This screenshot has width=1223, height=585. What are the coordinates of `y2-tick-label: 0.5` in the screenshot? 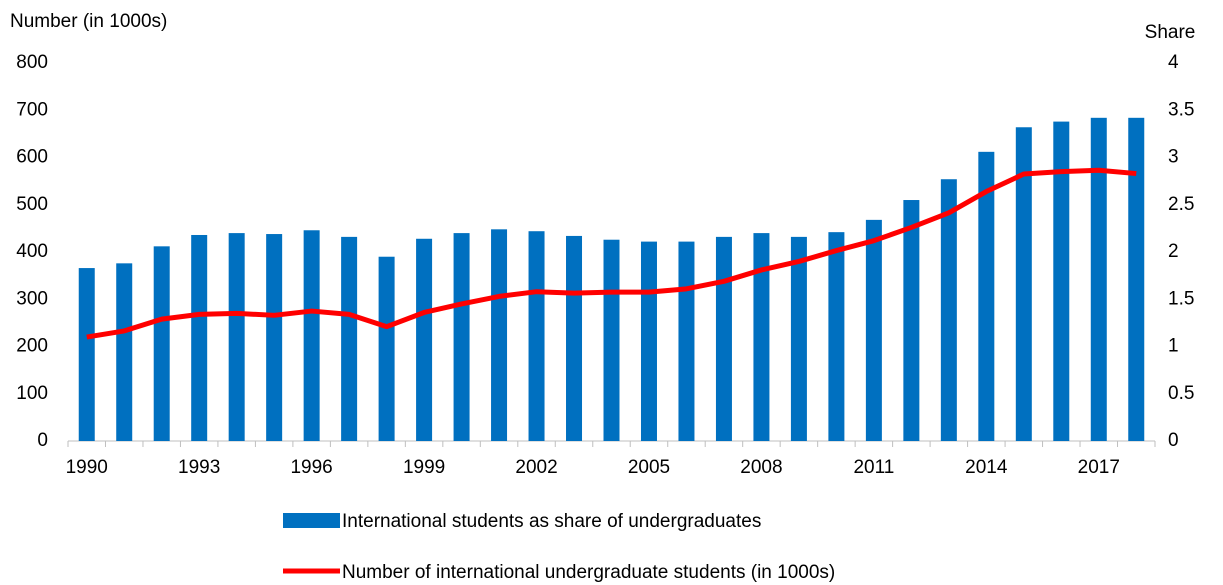 It's located at (1181, 393).